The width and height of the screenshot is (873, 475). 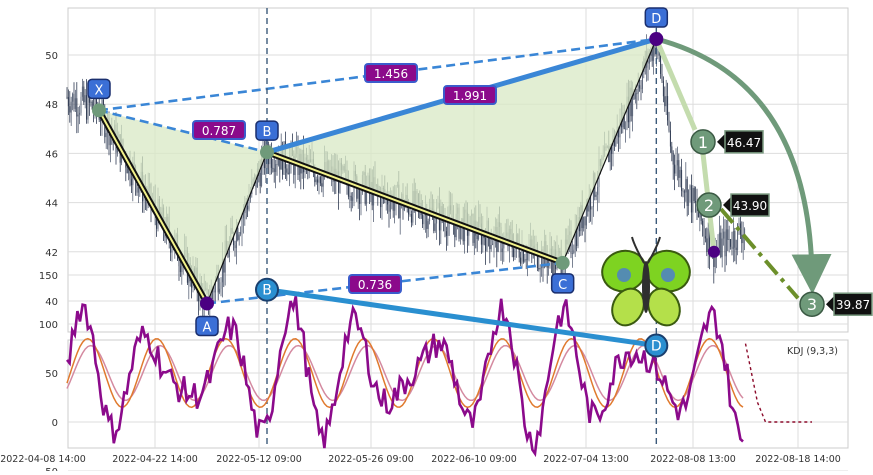 I want to click on price-tick-label: 42, so click(x=51, y=253).